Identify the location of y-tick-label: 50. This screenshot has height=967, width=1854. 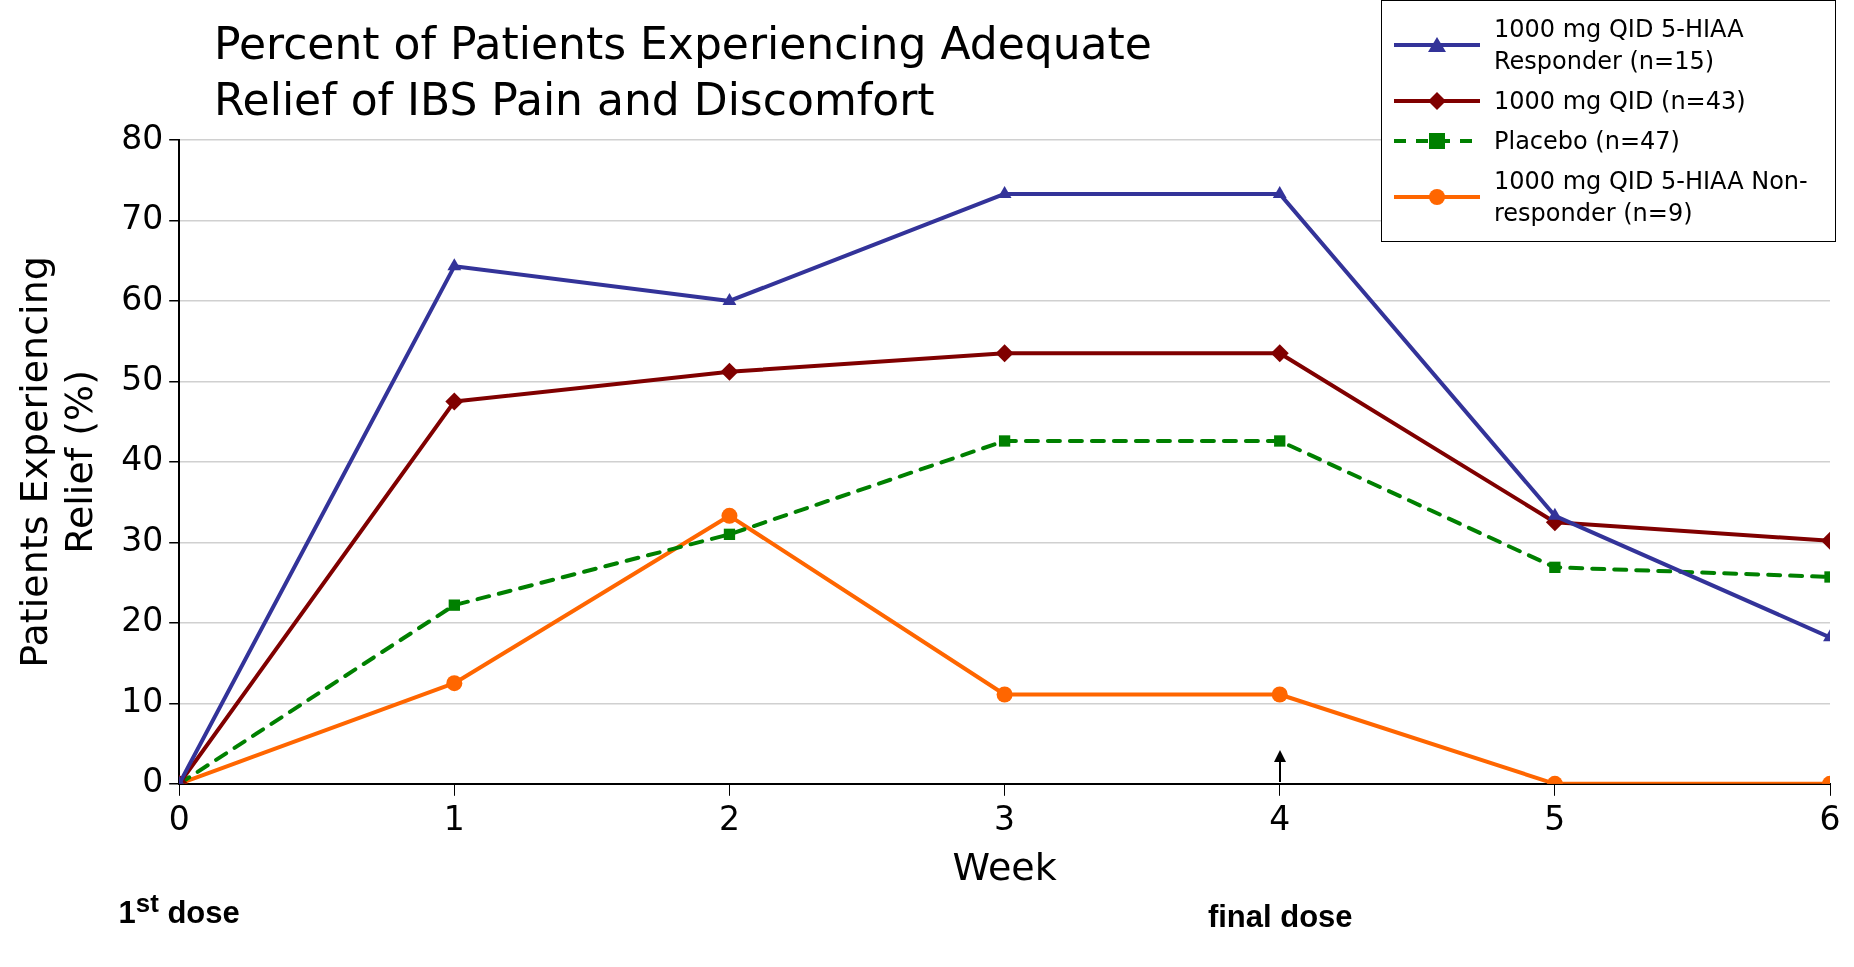
(142, 378).